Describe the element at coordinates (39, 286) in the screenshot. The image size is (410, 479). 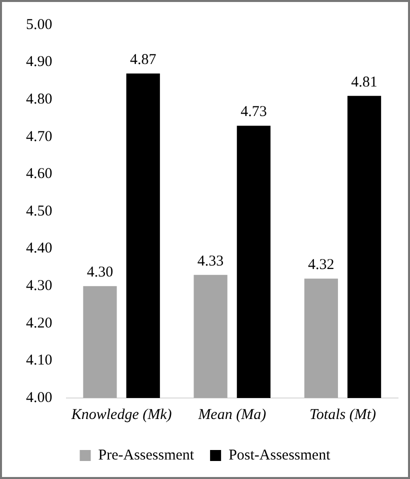
I see `y-tick-label: 4.30` at that location.